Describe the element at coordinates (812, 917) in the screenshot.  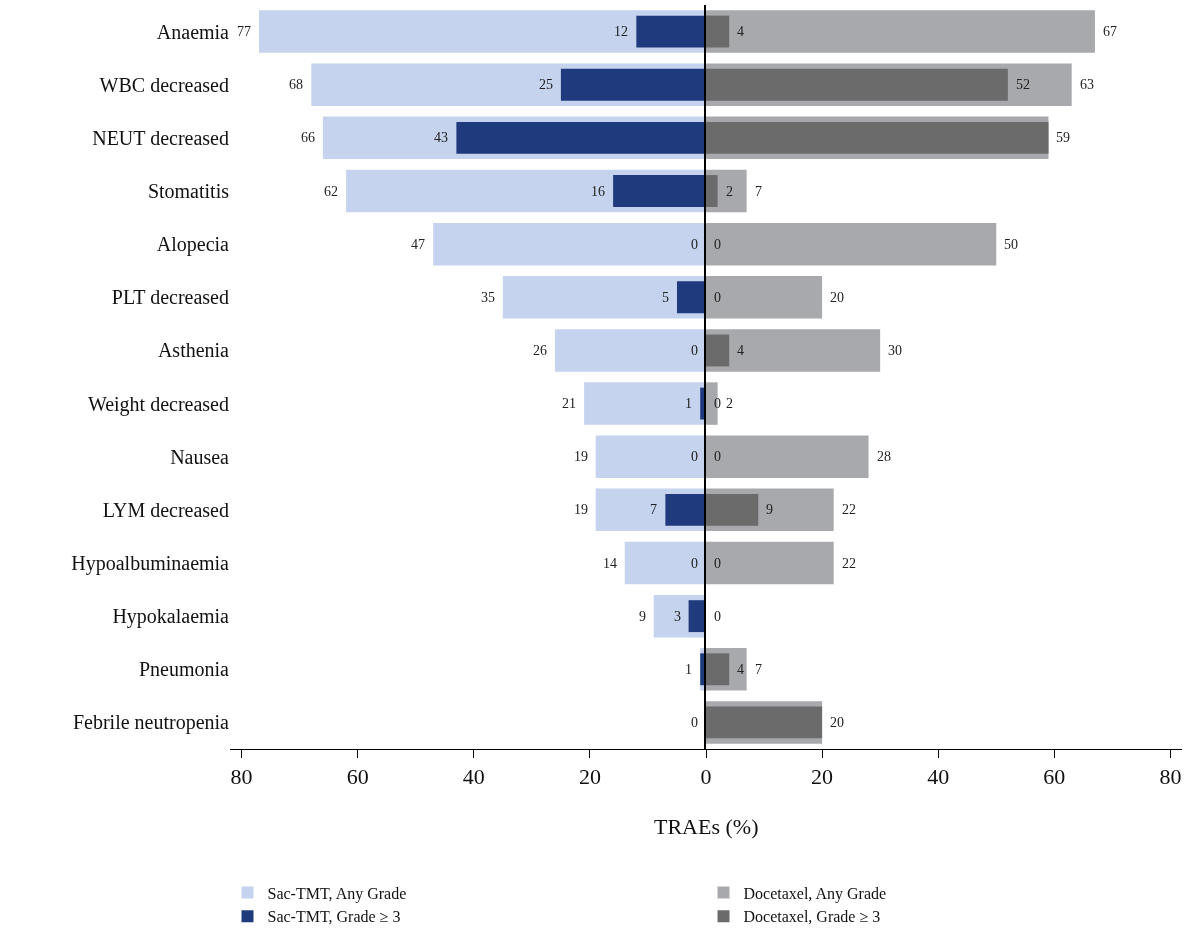
I see `legend-label: Docetaxel, Grade ≥ 3` at that location.